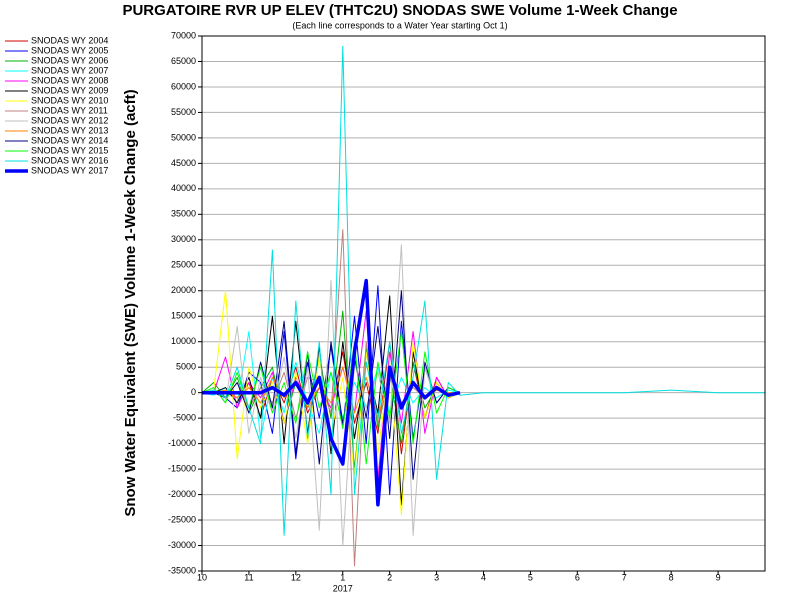  I want to click on legend-label: SNODAS WY 2010, so click(69, 100).